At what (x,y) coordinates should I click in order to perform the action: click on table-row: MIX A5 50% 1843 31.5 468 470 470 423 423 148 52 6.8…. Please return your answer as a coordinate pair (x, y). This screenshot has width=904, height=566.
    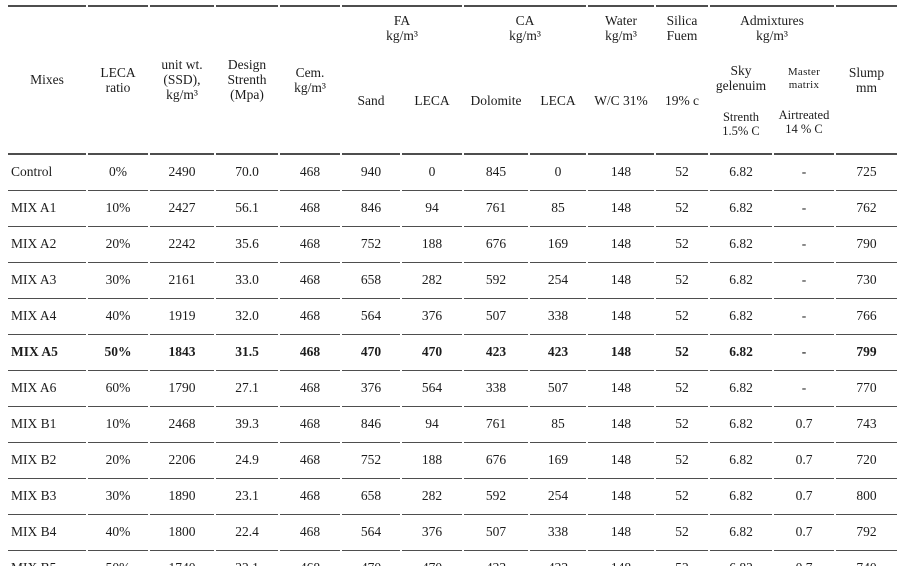
    Looking at the image, I should click on (452, 351).